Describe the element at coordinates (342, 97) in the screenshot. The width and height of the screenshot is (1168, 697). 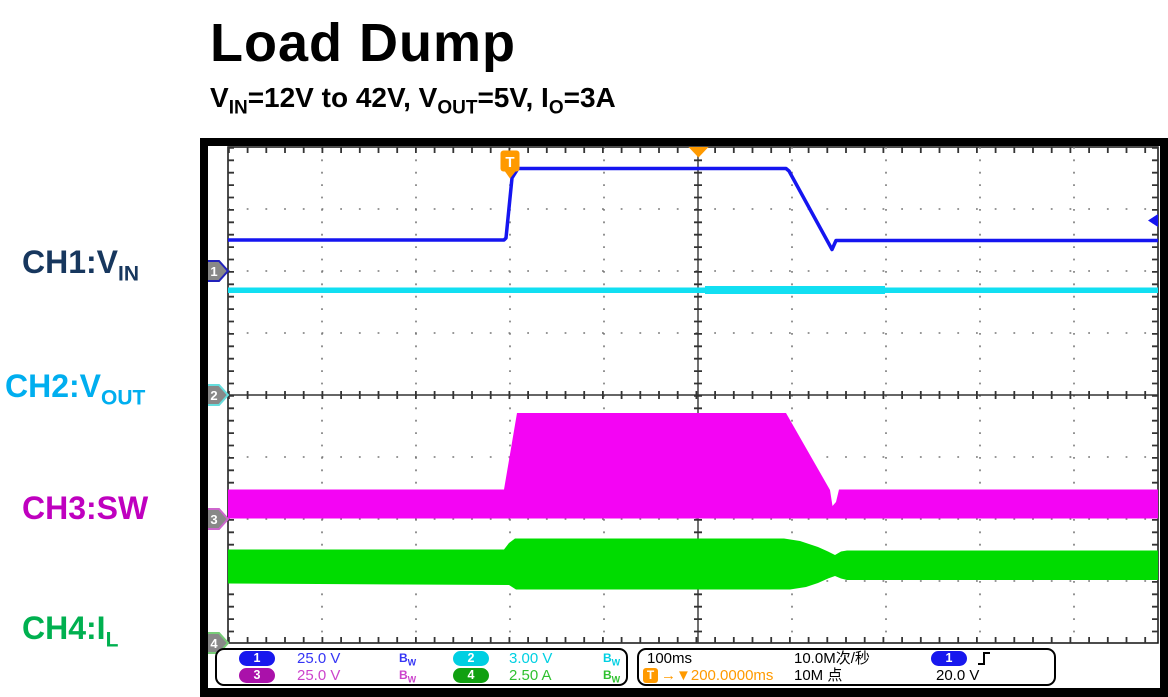
I see `subtitle-text: =12V to 42V, V` at that location.